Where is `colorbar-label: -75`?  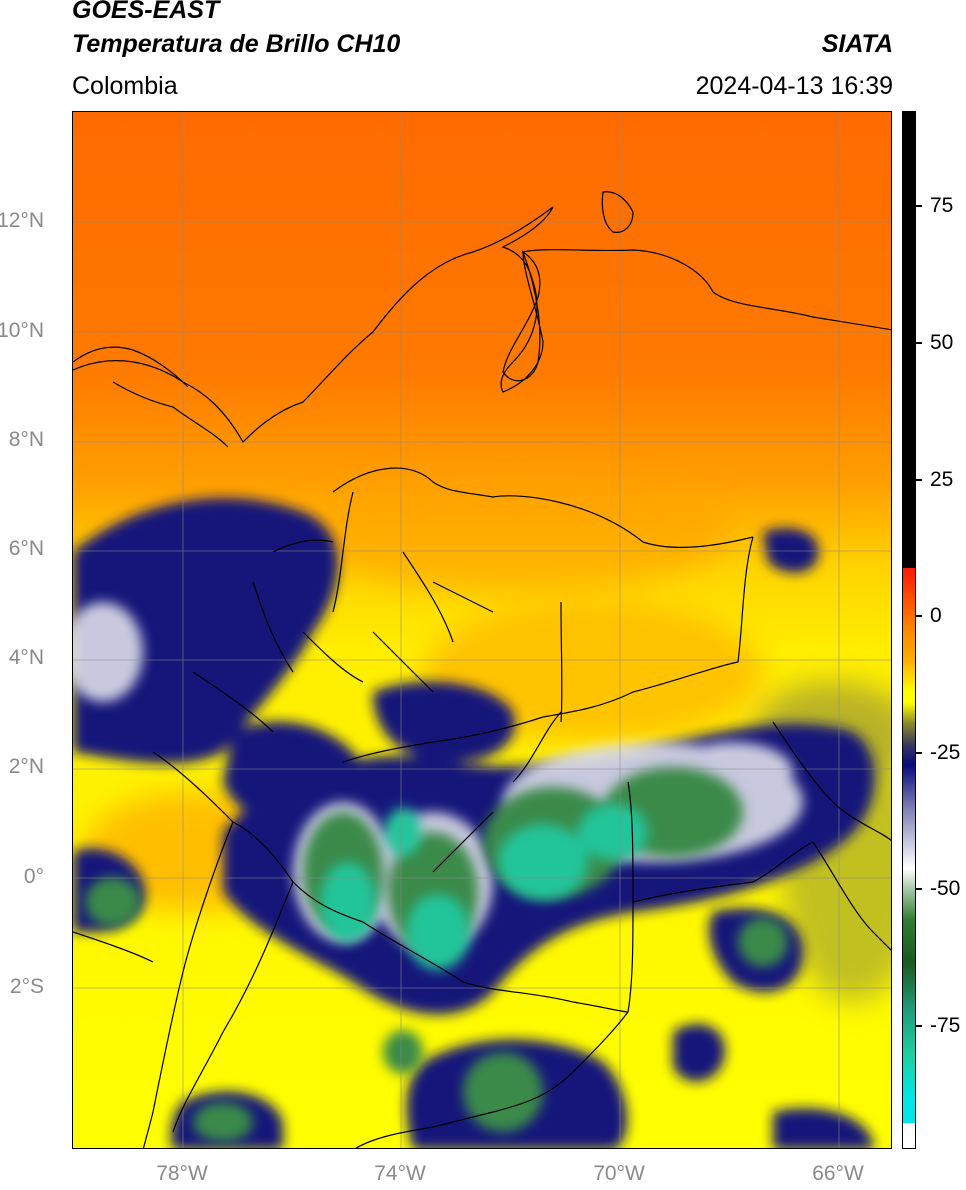 colorbar-label: -75 is located at coordinates (945, 1025).